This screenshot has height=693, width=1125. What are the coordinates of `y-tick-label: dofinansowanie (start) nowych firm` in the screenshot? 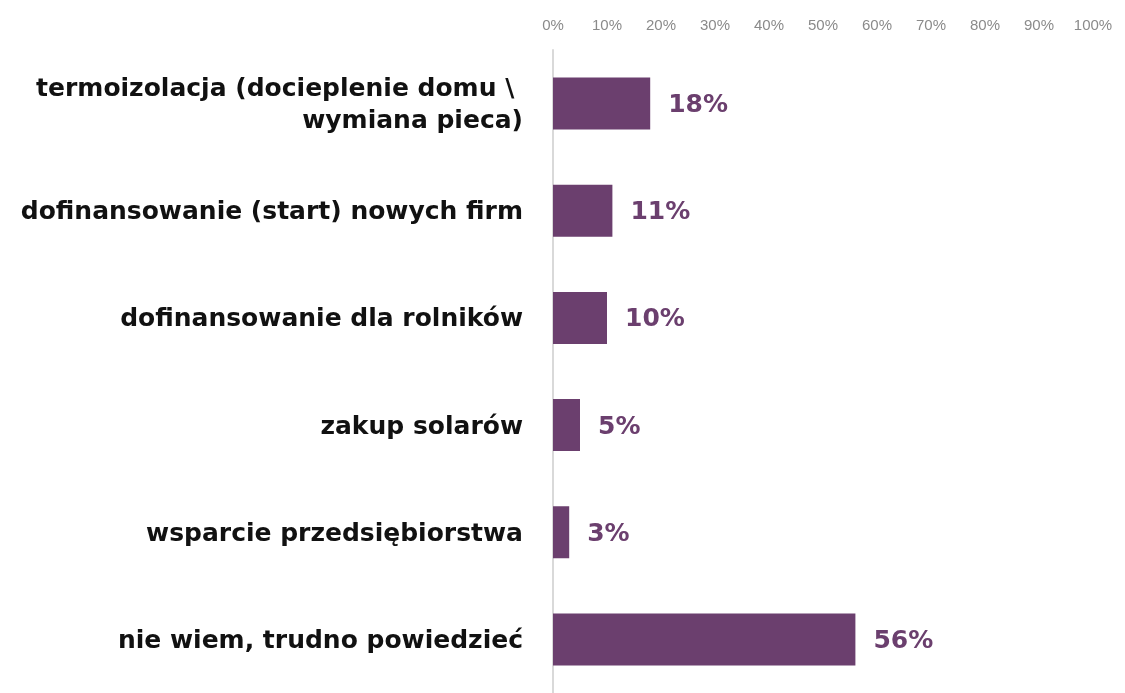 It's located at (271, 211).